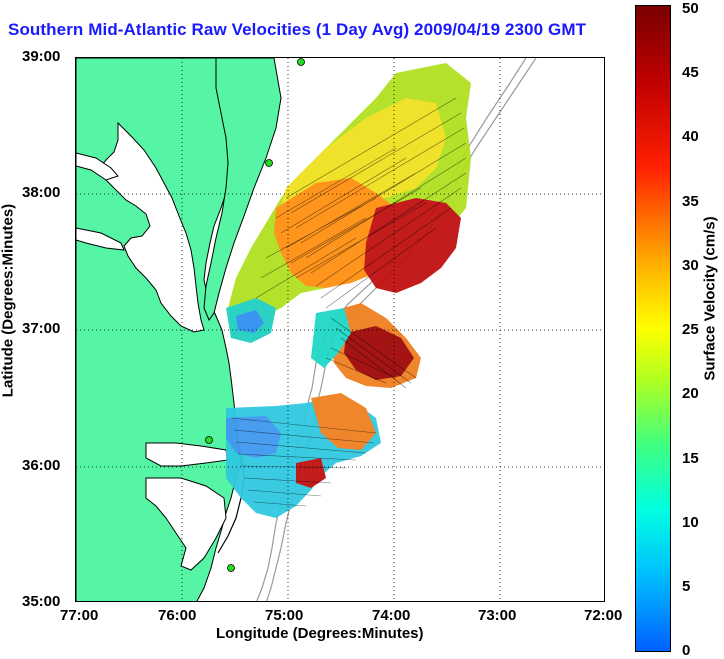 The image size is (724, 659). Describe the element at coordinates (41, 56) in the screenshot. I see `y-tick-label: 39:00` at that location.